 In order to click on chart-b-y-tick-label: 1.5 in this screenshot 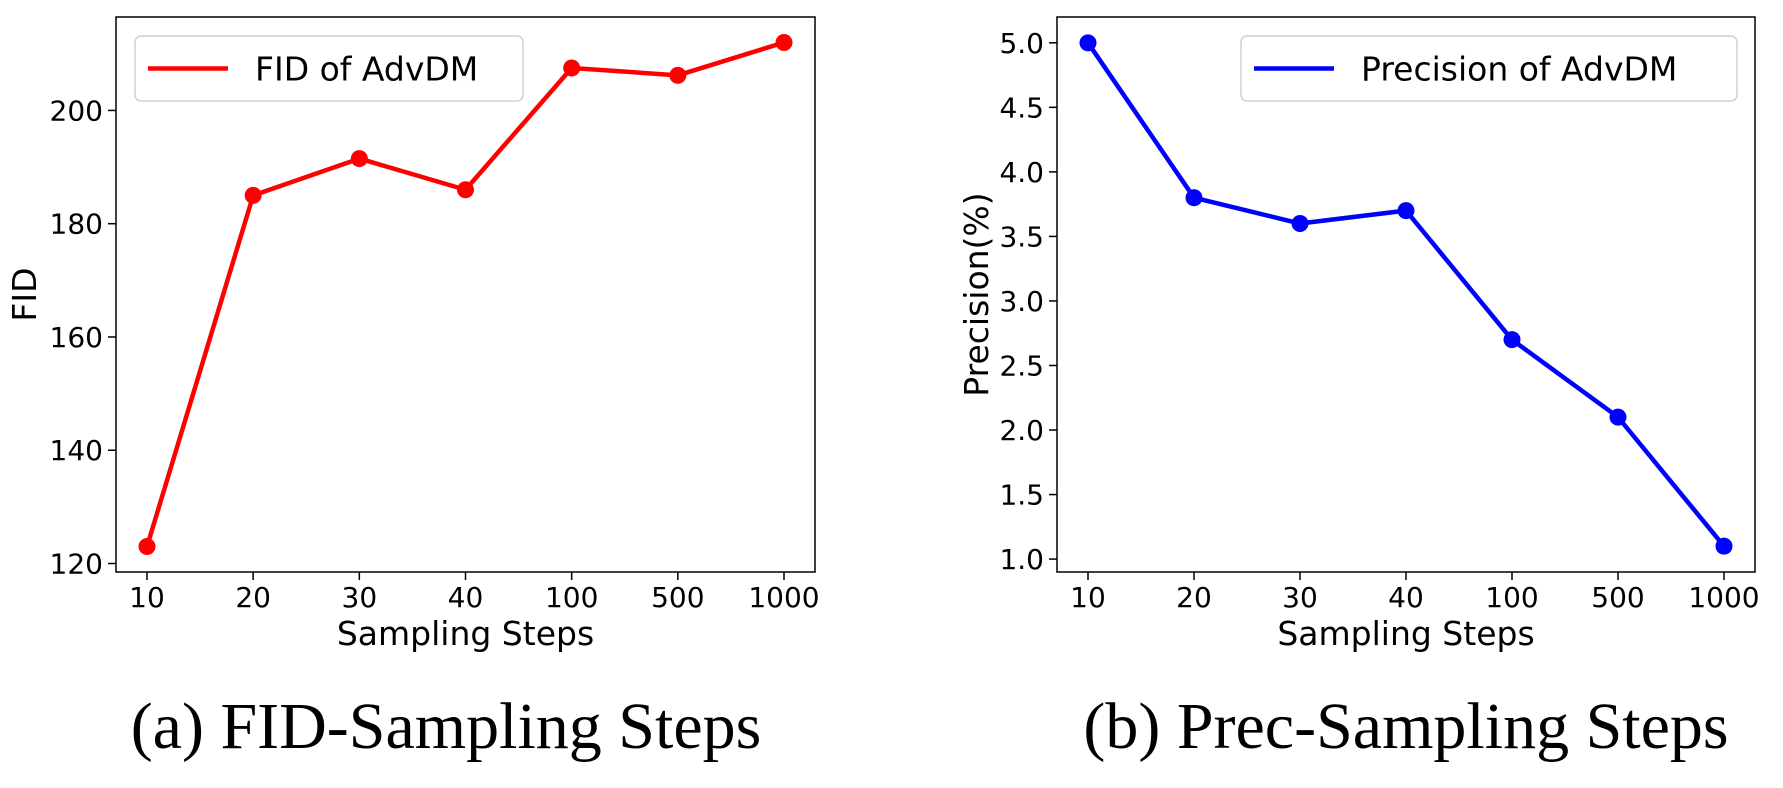, I will do `click(1021, 495)`.